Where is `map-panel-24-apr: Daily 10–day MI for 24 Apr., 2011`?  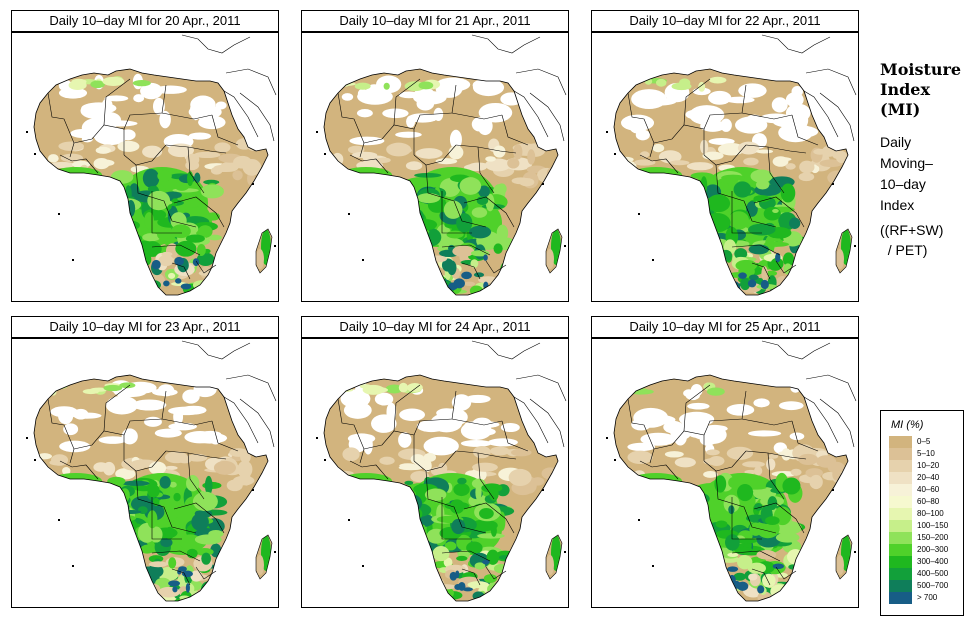
map-panel-24-apr: Daily 10–day MI for 24 Apr., 2011 is located at coordinates (435, 462).